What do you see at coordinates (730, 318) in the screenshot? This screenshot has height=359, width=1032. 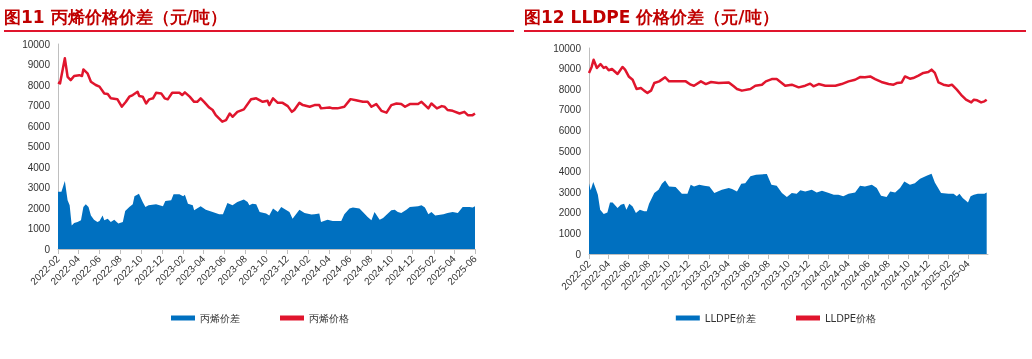 I see `legend-label: LLDPE价差` at bounding box center [730, 318].